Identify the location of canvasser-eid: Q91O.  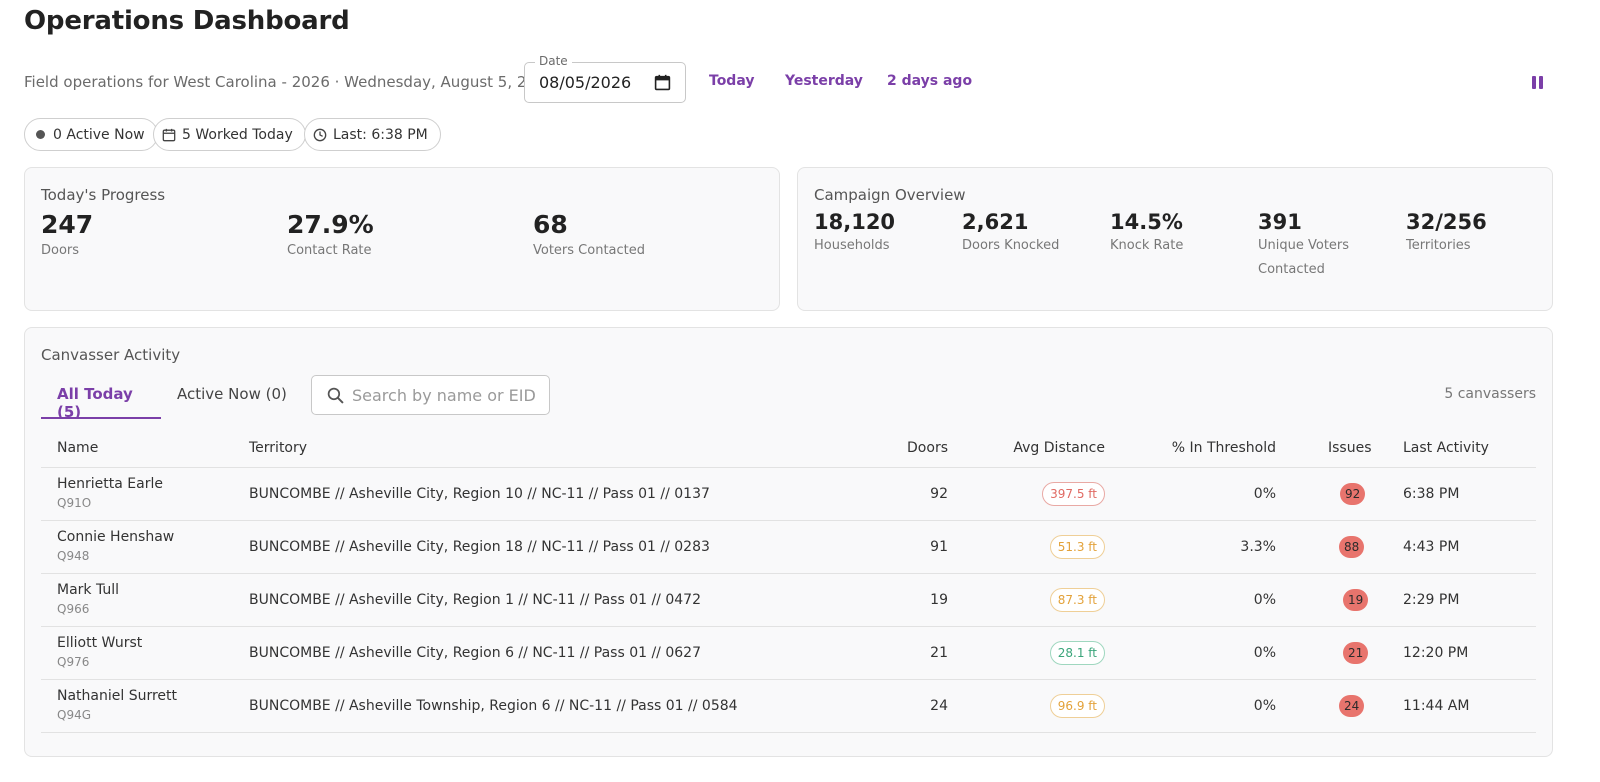
(74, 503).